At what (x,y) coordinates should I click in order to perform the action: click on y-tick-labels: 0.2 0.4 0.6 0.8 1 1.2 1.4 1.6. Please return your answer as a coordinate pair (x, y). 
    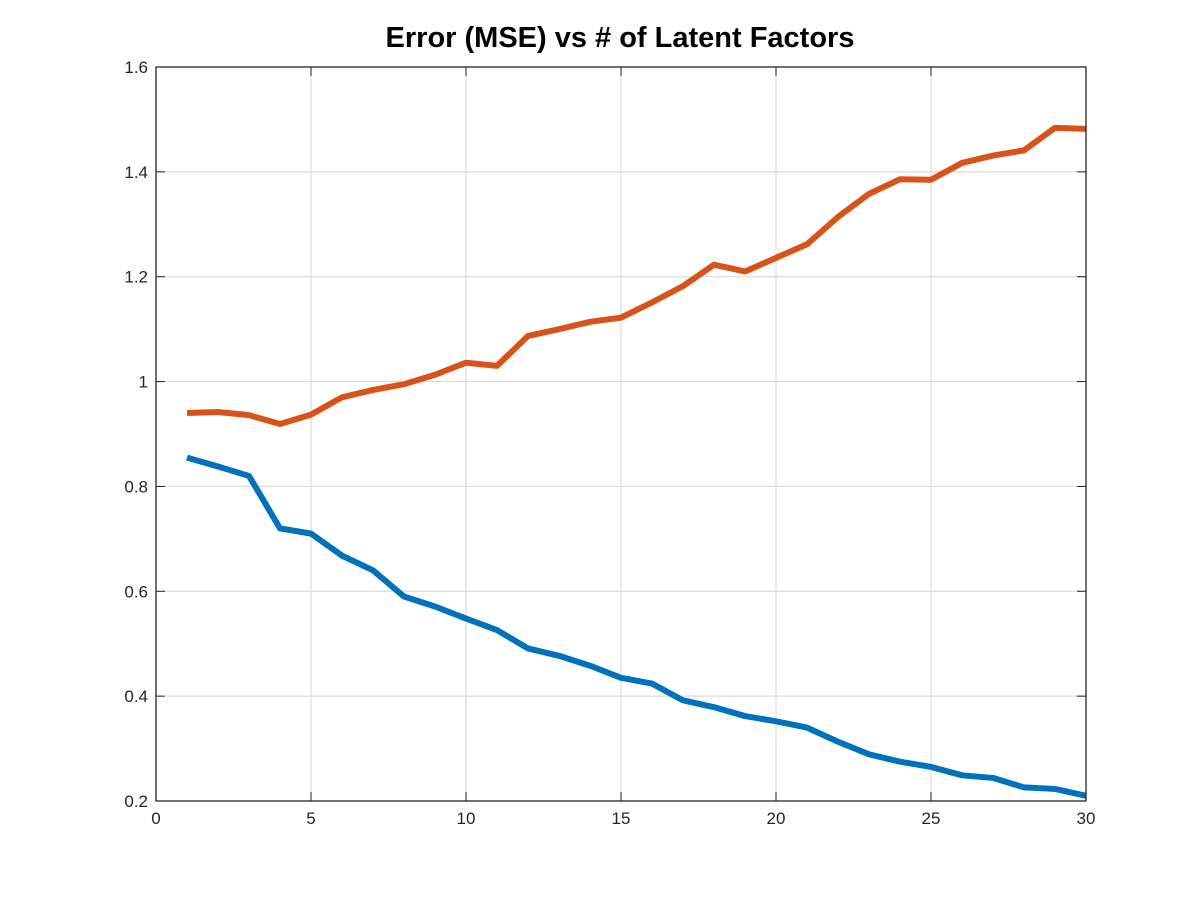
    Looking at the image, I should click on (136, 434).